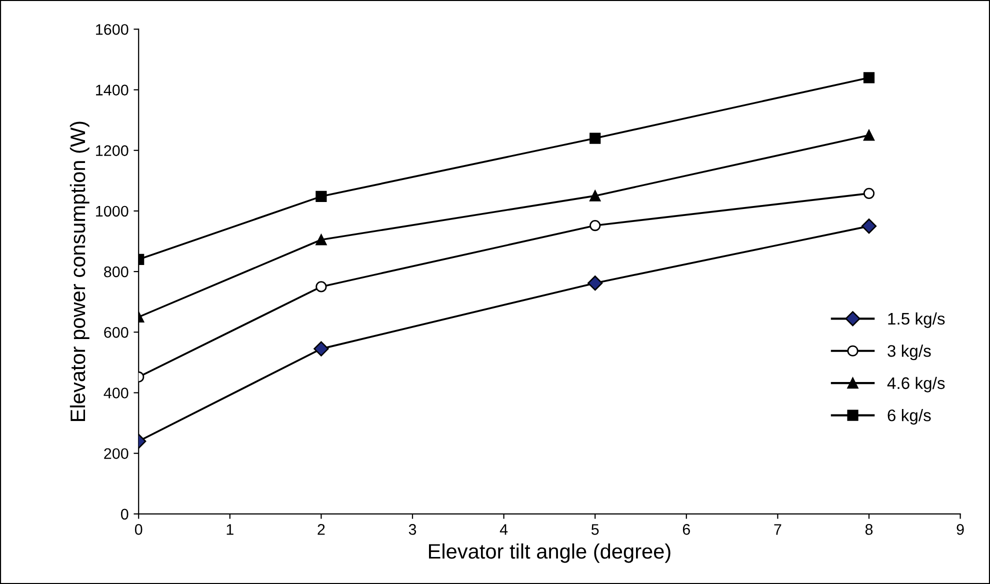 The height and width of the screenshot is (584, 990). What do you see at coordinates (112, 90) in the screenshot?
I see `y-tick-label: 1400` at bounding box center [112, 90].